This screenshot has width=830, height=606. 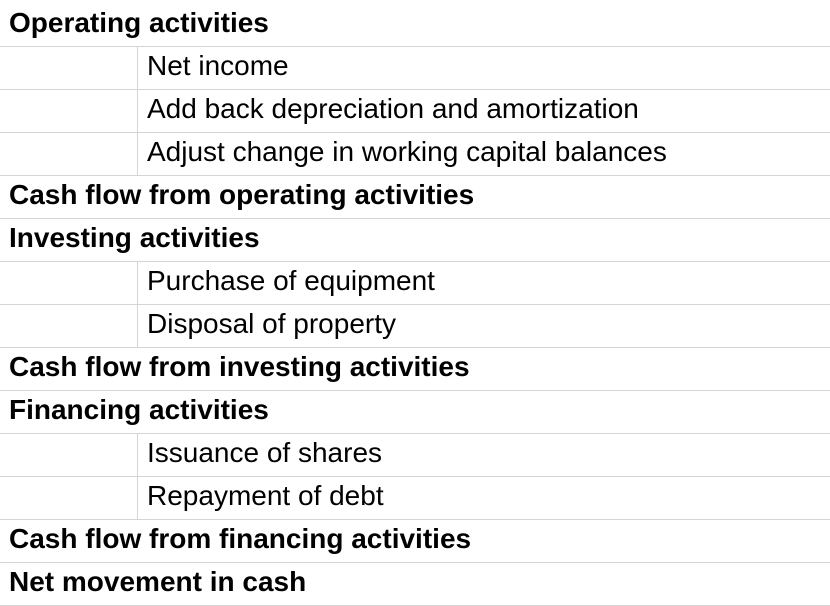 I want to click on subtotal-financing: Cash flow from financing activities, so click(x=415, y=541).